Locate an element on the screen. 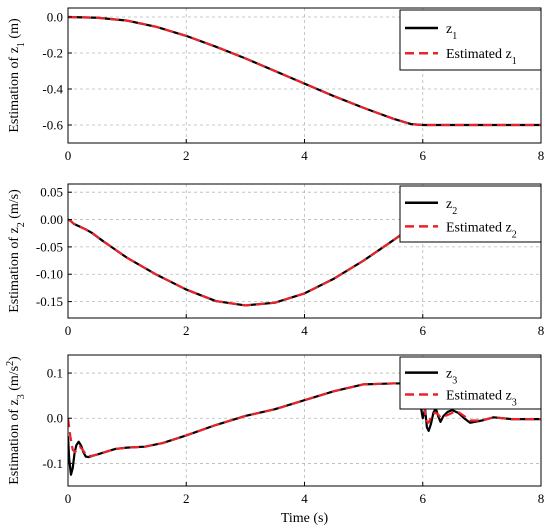 The image size is (550, 530). y-axis-label: Estimation of z3 (m/s2) is located at coordinates (16, 420).